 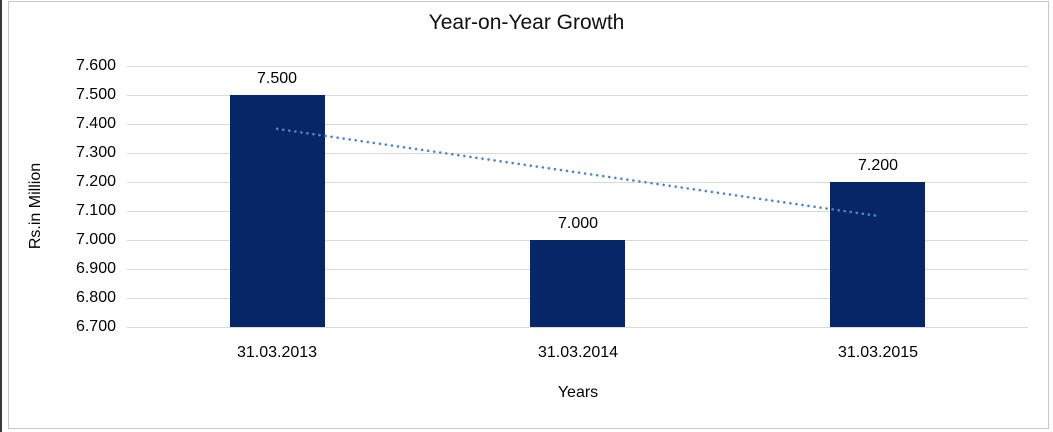 What do you see at coordinates (95, 268) in the screenshot?
I see `y-axis-tick-label: 6.900` at bounding box center [95, 268].